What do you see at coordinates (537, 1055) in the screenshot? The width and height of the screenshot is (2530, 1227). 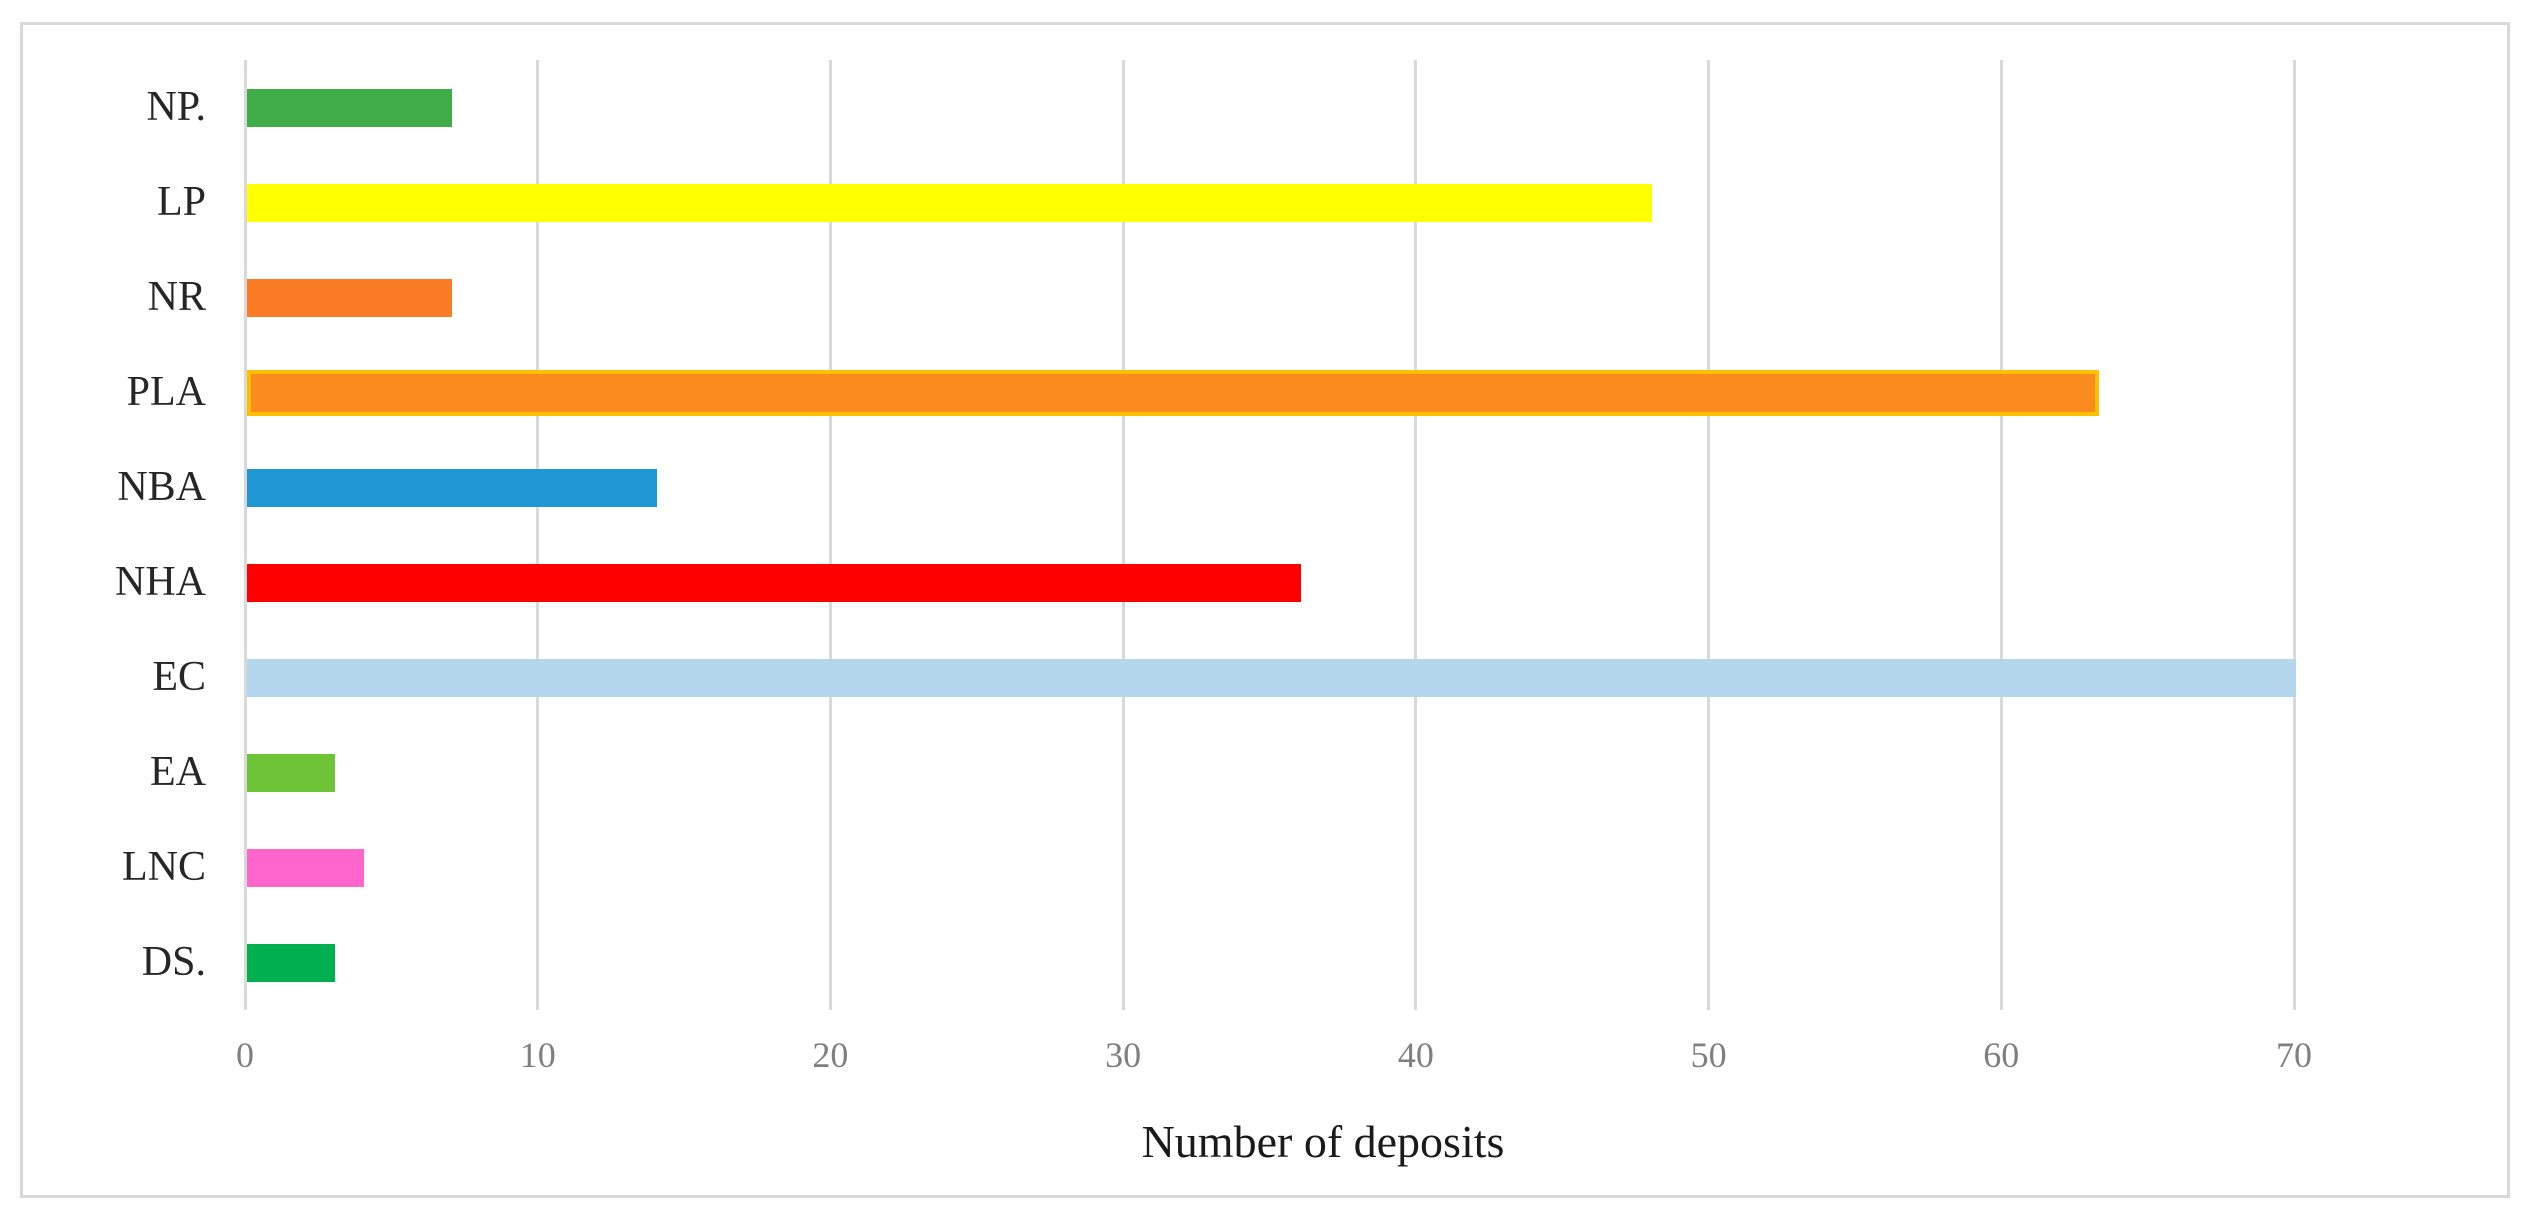 I see `x-tick-label: 10` at bounding box center [537, 1055].